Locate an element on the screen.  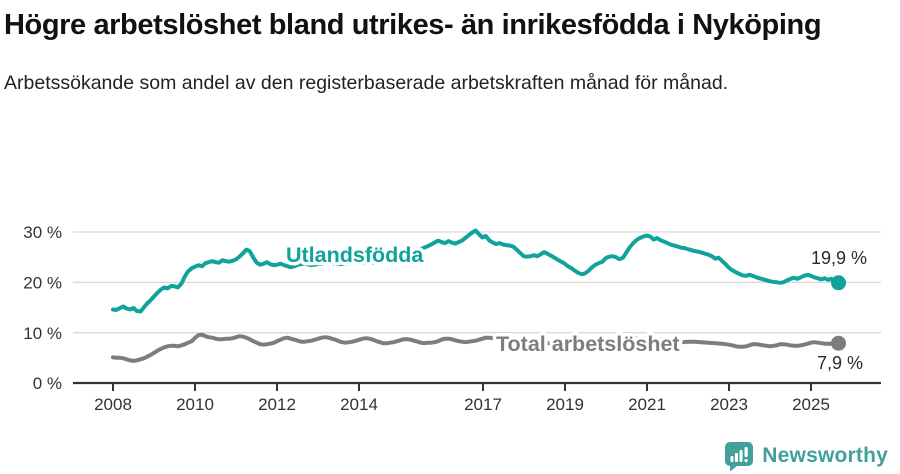
x-tick-label: 2025 is located at coordinates (811, 404).